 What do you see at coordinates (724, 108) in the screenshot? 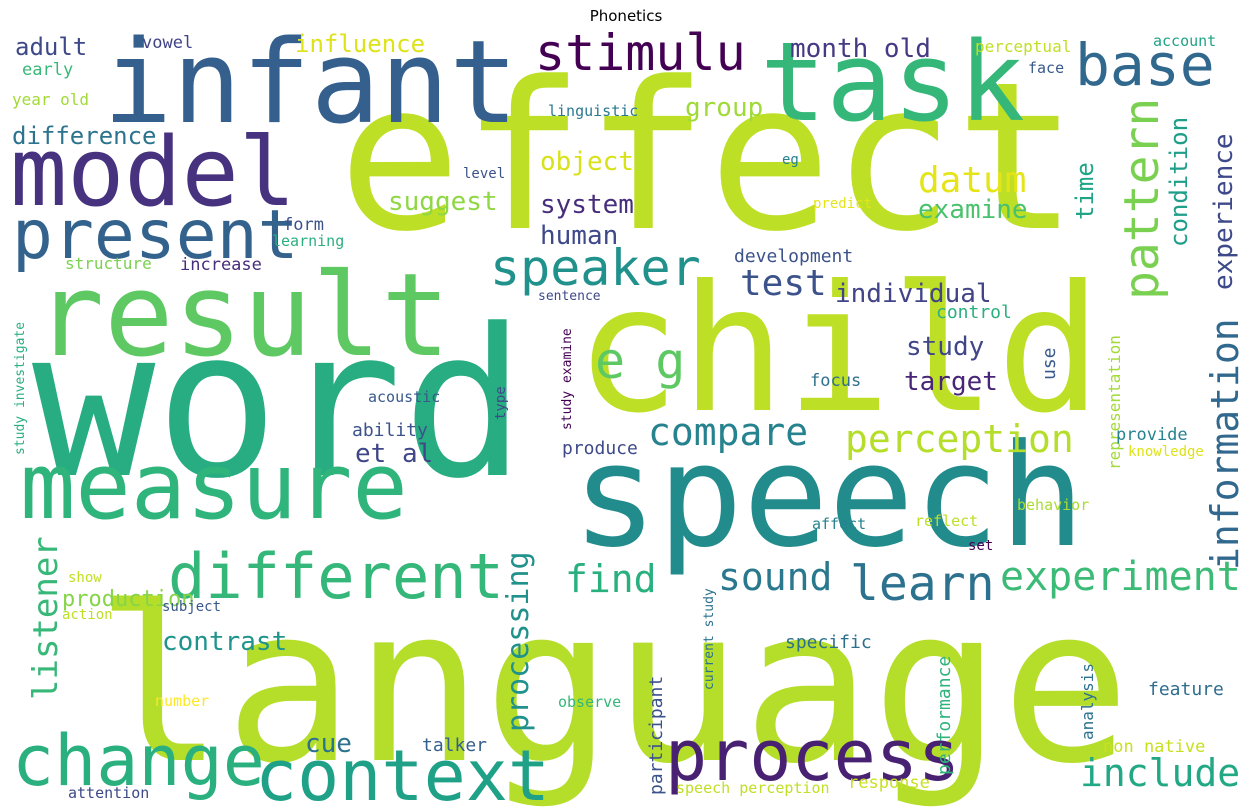
I see `word-group: group` at bounding box center [724, 108].